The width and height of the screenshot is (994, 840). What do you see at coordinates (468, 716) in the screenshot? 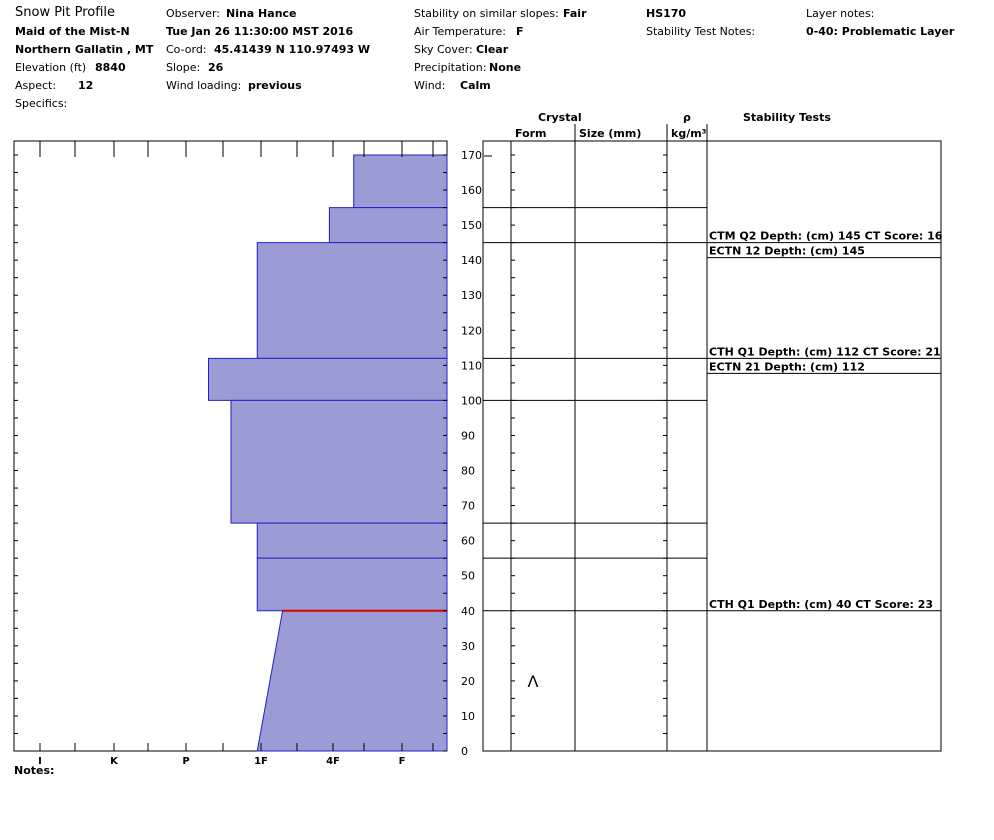
I see `depth-tick-label: 10` at bounding box center [468, 716].